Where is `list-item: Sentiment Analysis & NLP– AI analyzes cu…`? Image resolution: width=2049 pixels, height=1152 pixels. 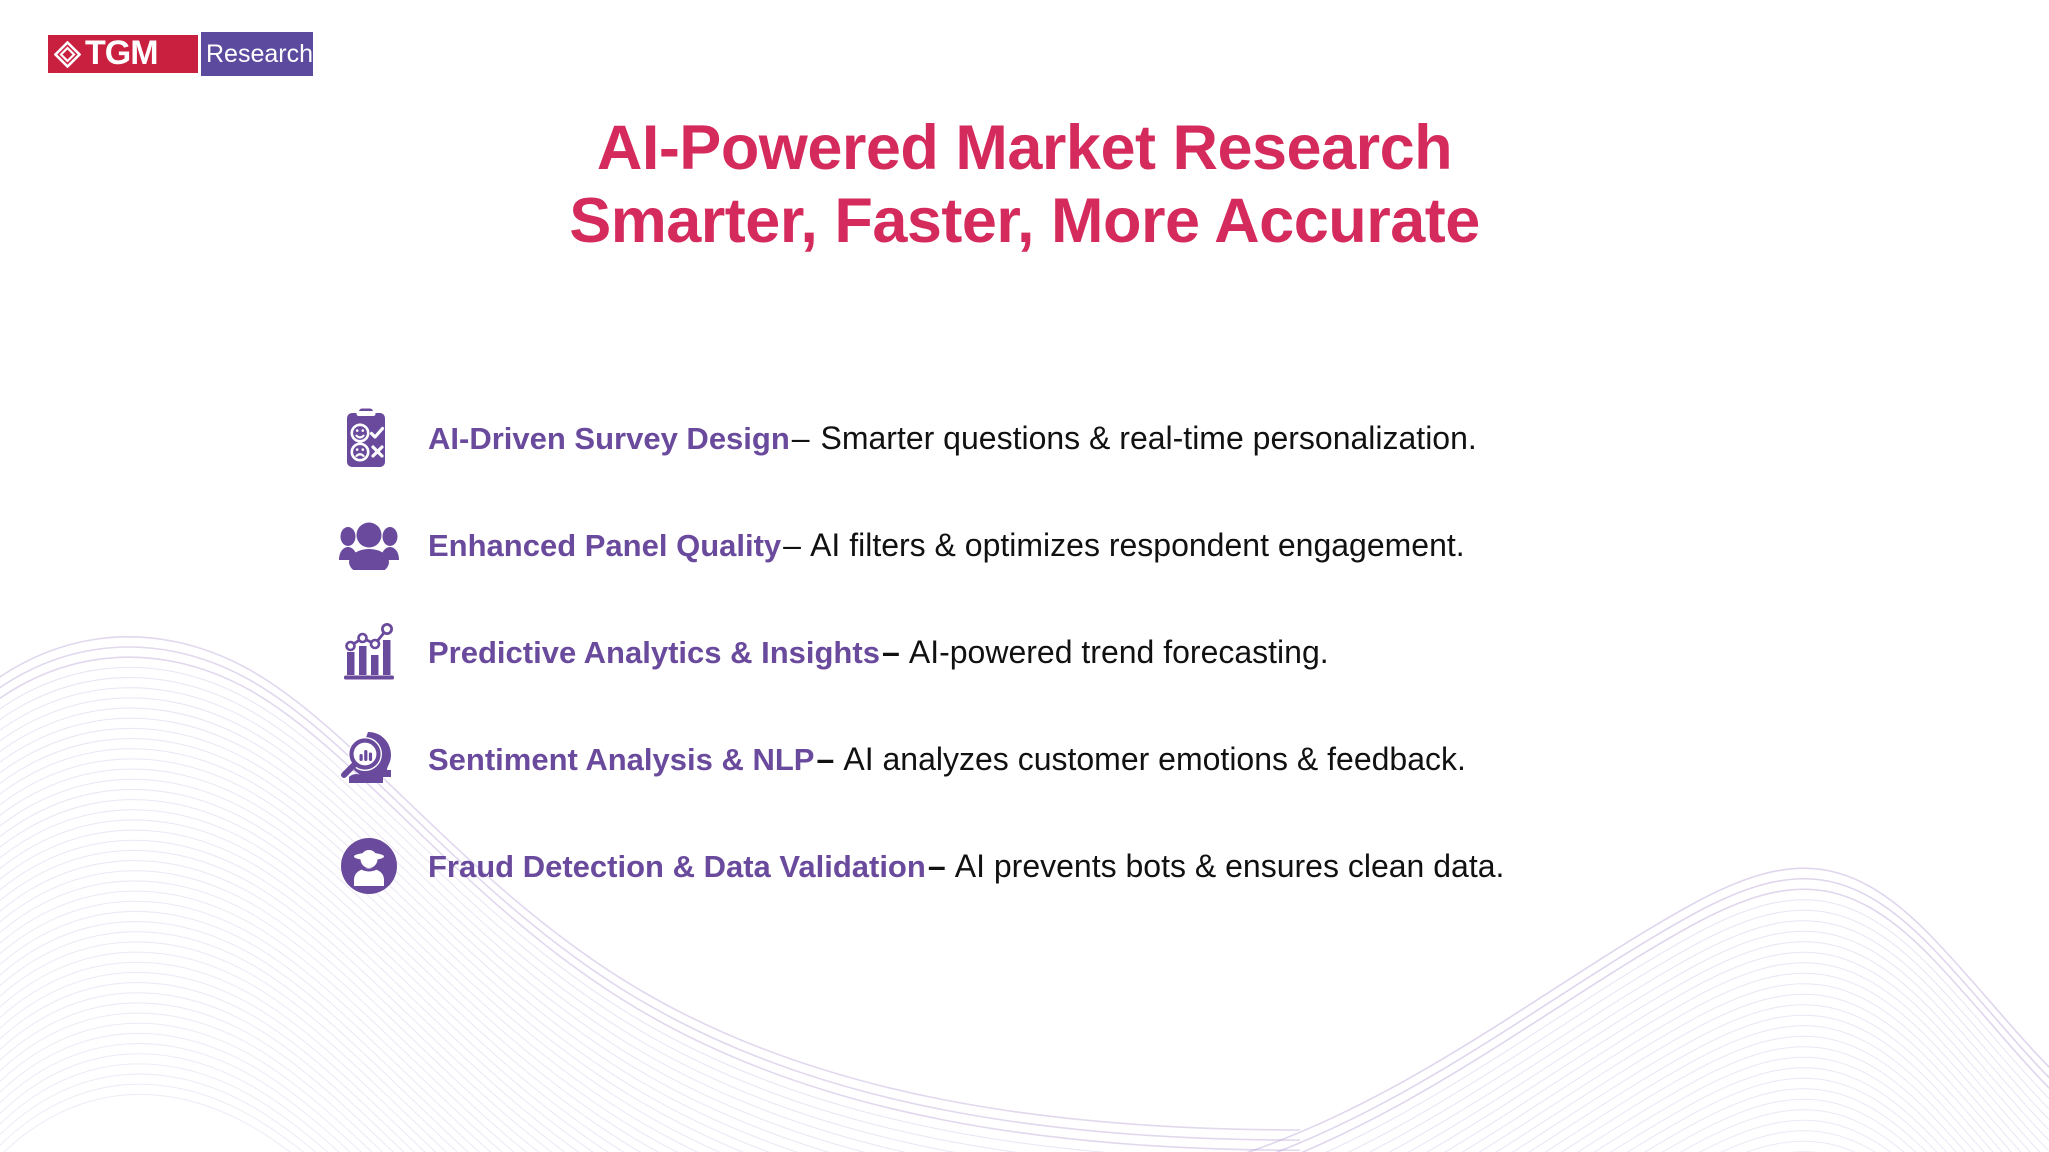 list-item: Sentiment Analysis & NLP– AI analyzes cu… is located at coordinates (1088, 759).